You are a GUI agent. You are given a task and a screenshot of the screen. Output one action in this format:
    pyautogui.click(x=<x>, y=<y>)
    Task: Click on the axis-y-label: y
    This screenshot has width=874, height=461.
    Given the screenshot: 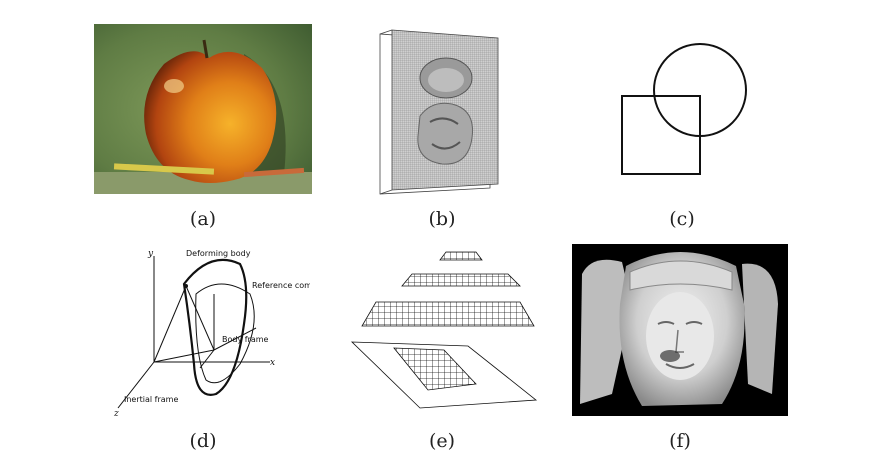 What is the action you would take?
    pyautogui.click(x=150, y=254)
    